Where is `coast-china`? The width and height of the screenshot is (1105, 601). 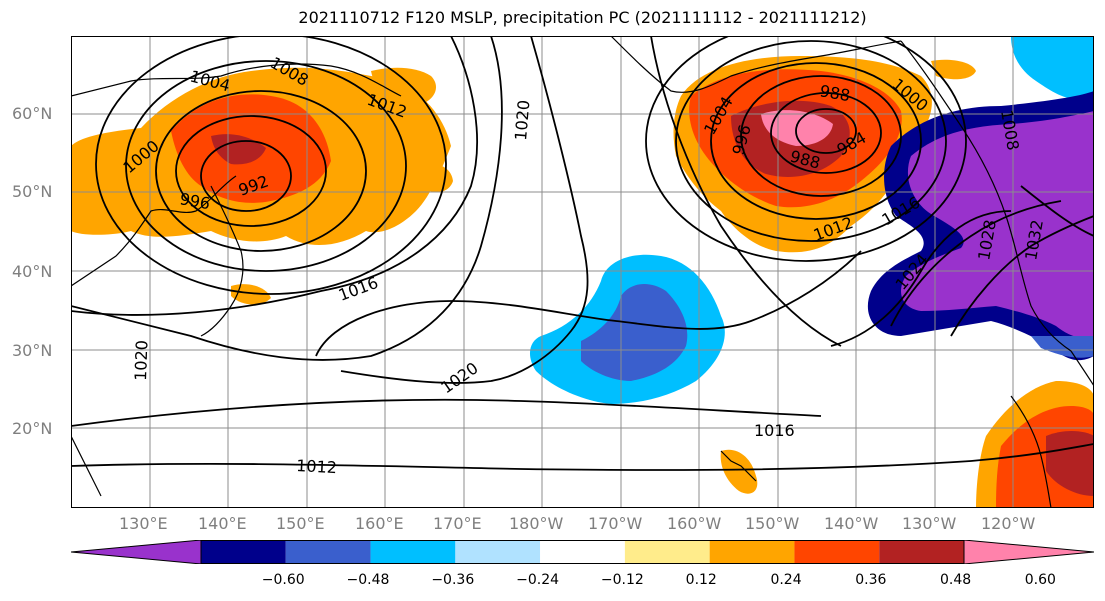 coast-china is located at coordinates (154, 231).